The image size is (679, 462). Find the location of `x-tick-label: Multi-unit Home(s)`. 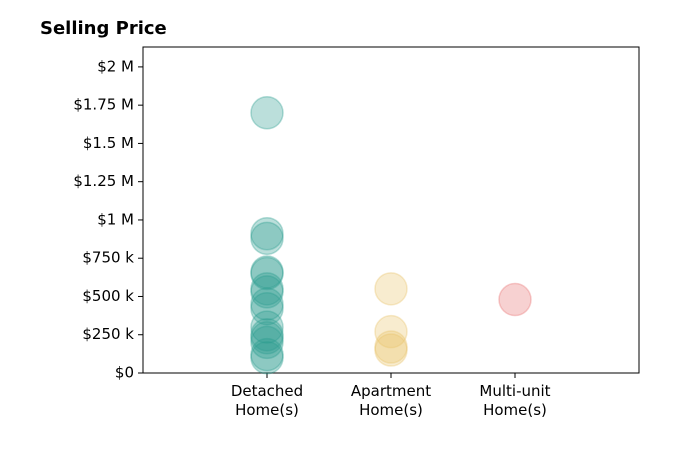

x-tick-label: Multi-unit Home(s) is located at coordinates (515, 400).